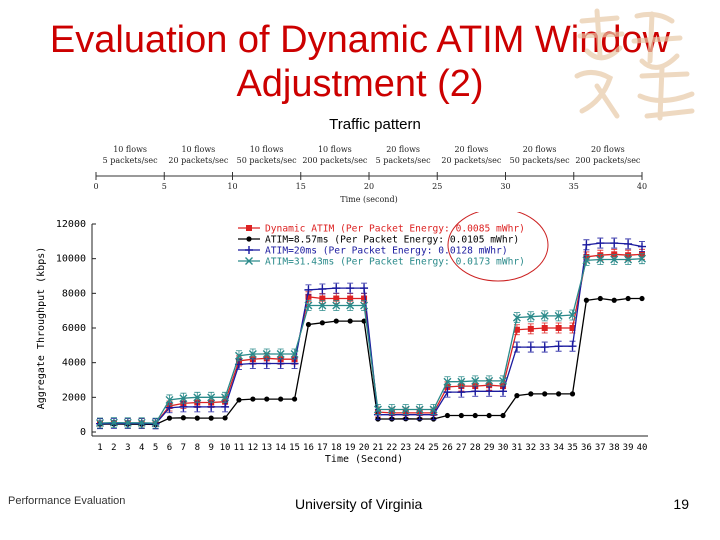  What do you see at coordinates (74, 328) in the screenshot?
I see `y-tick-label: 6000` at bounding box center [74, 328].